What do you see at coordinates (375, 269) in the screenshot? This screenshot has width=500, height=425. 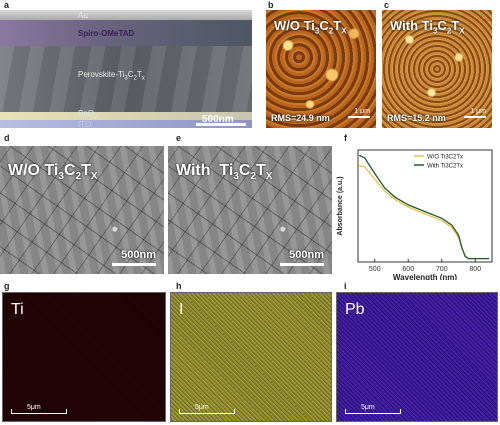 I see `x-tick-label: 500` at bounding box center [375, 269].